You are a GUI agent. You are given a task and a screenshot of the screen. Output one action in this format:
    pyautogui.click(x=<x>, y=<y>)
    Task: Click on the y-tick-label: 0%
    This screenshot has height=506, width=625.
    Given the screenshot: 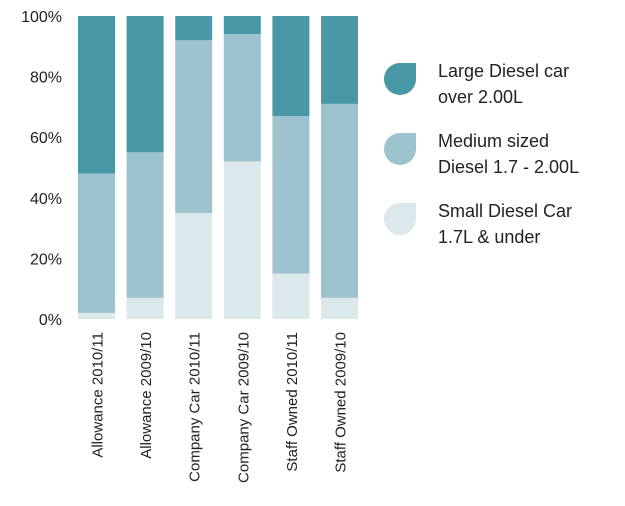 What is the action you would take?
    pyautogui.click(x=50, y=320)
    